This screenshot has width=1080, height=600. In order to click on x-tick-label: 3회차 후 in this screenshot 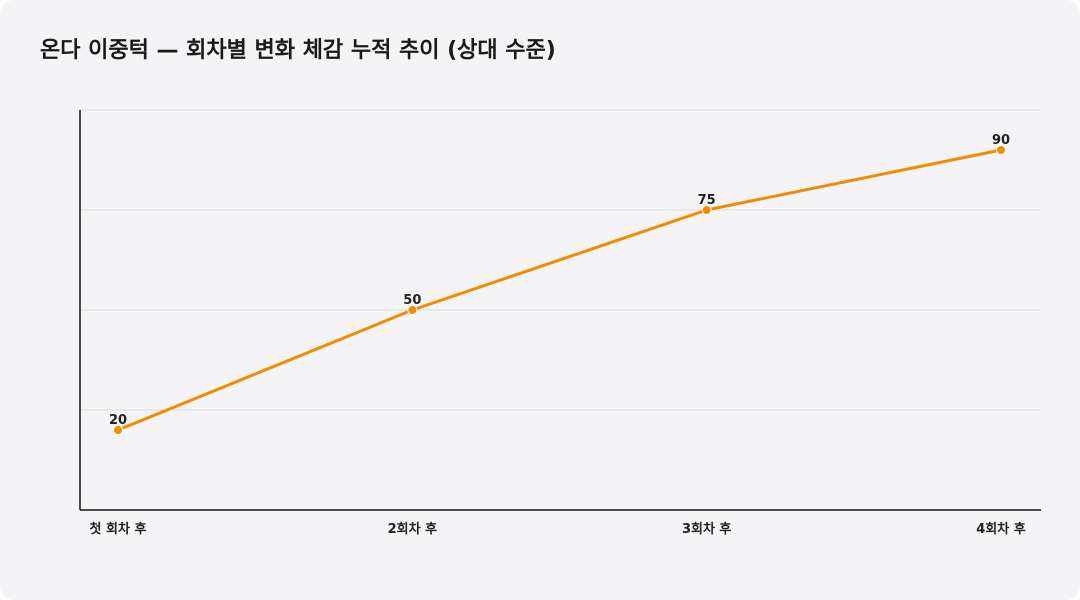, I will do `click(706, 529)`.